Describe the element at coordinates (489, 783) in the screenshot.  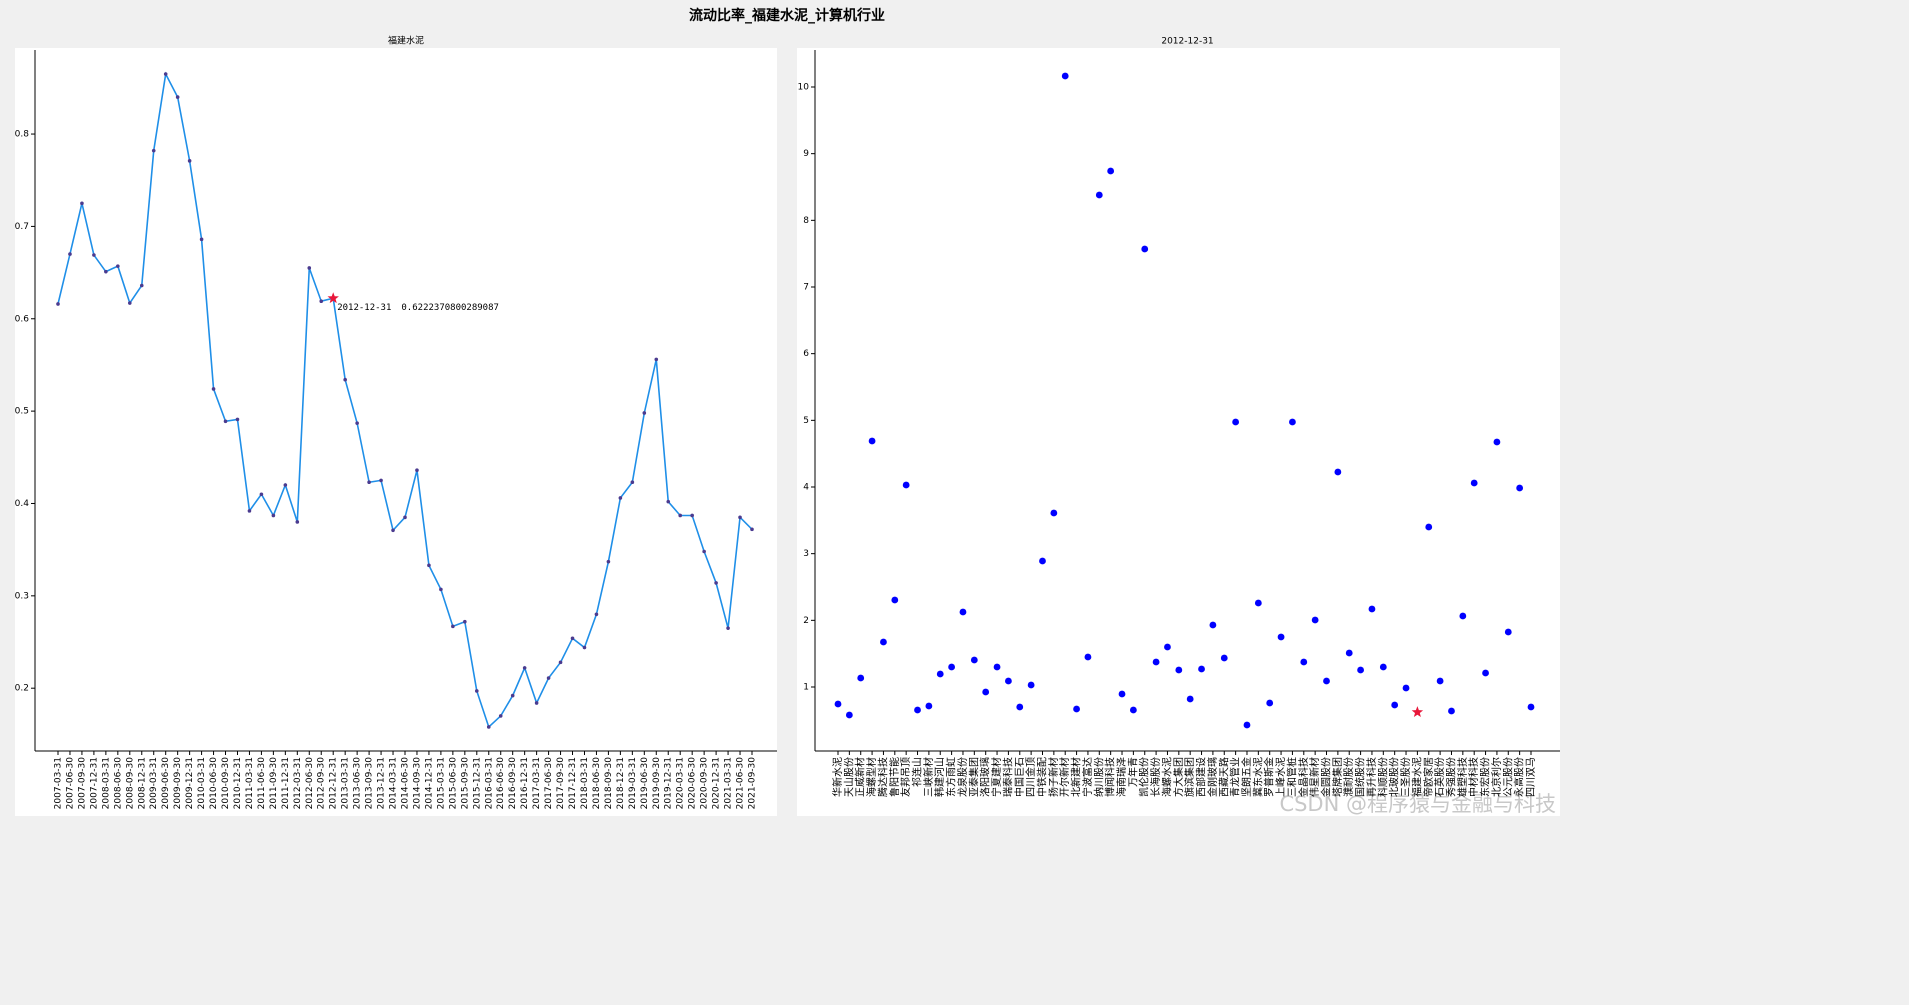
I see `x-tick-label: 2016-03-31` at that location.